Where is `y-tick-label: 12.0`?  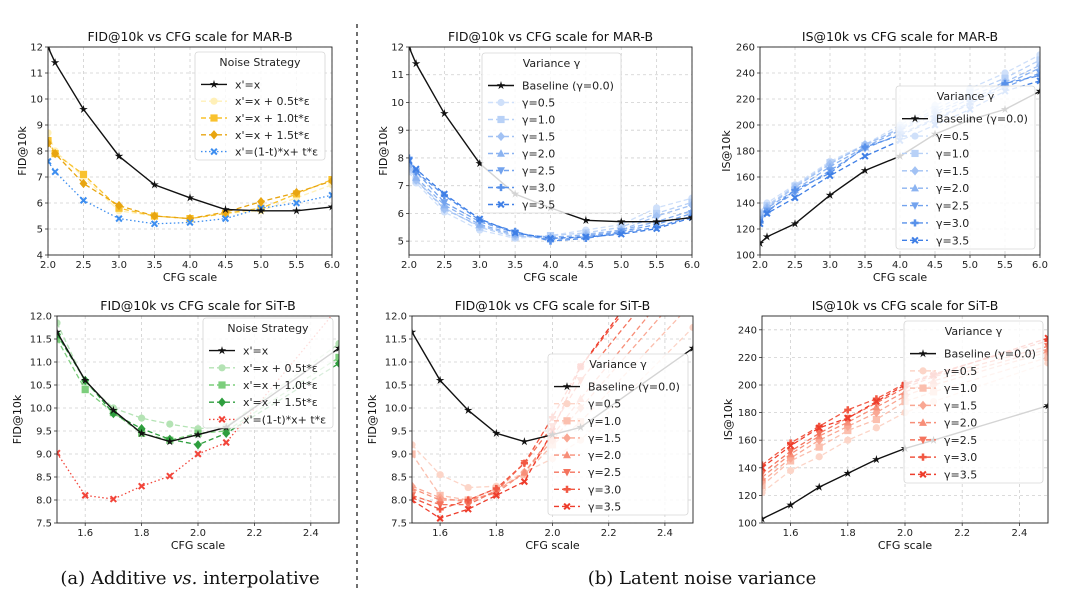
y-tick-label: 12.0 is located at coordinates (396, 317).